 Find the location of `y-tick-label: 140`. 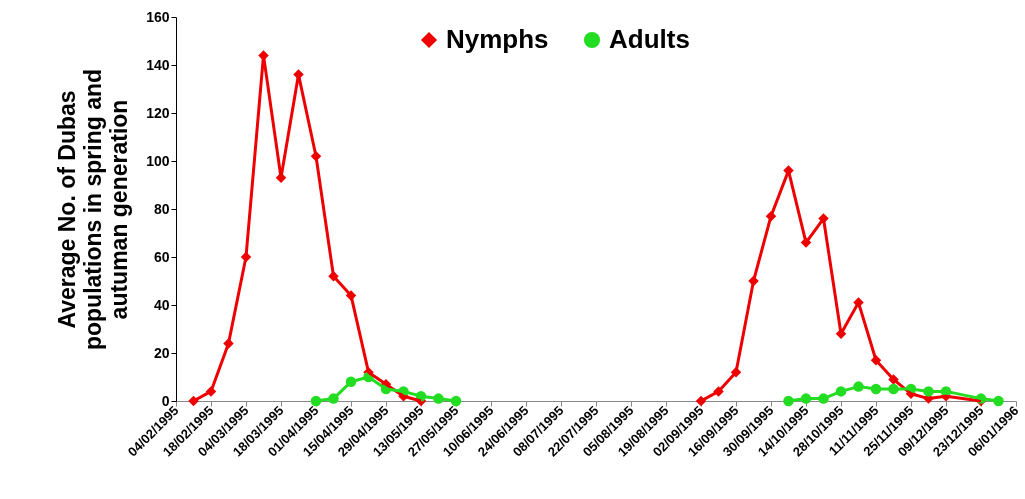

y-tick-label: 140 is located at coordinates (158, 64).